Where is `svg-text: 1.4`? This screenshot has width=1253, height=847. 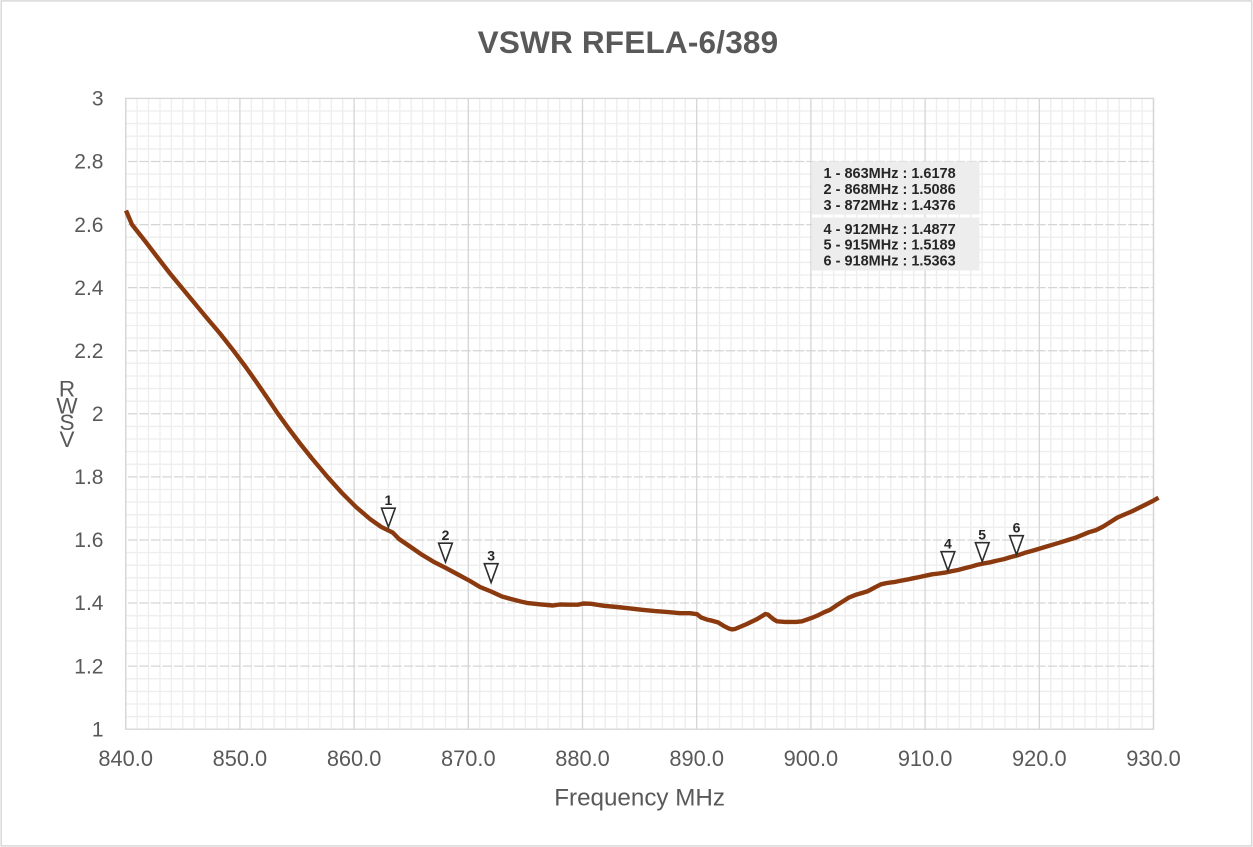 svg-text: 1.4 is located at coordinates (89, 603).